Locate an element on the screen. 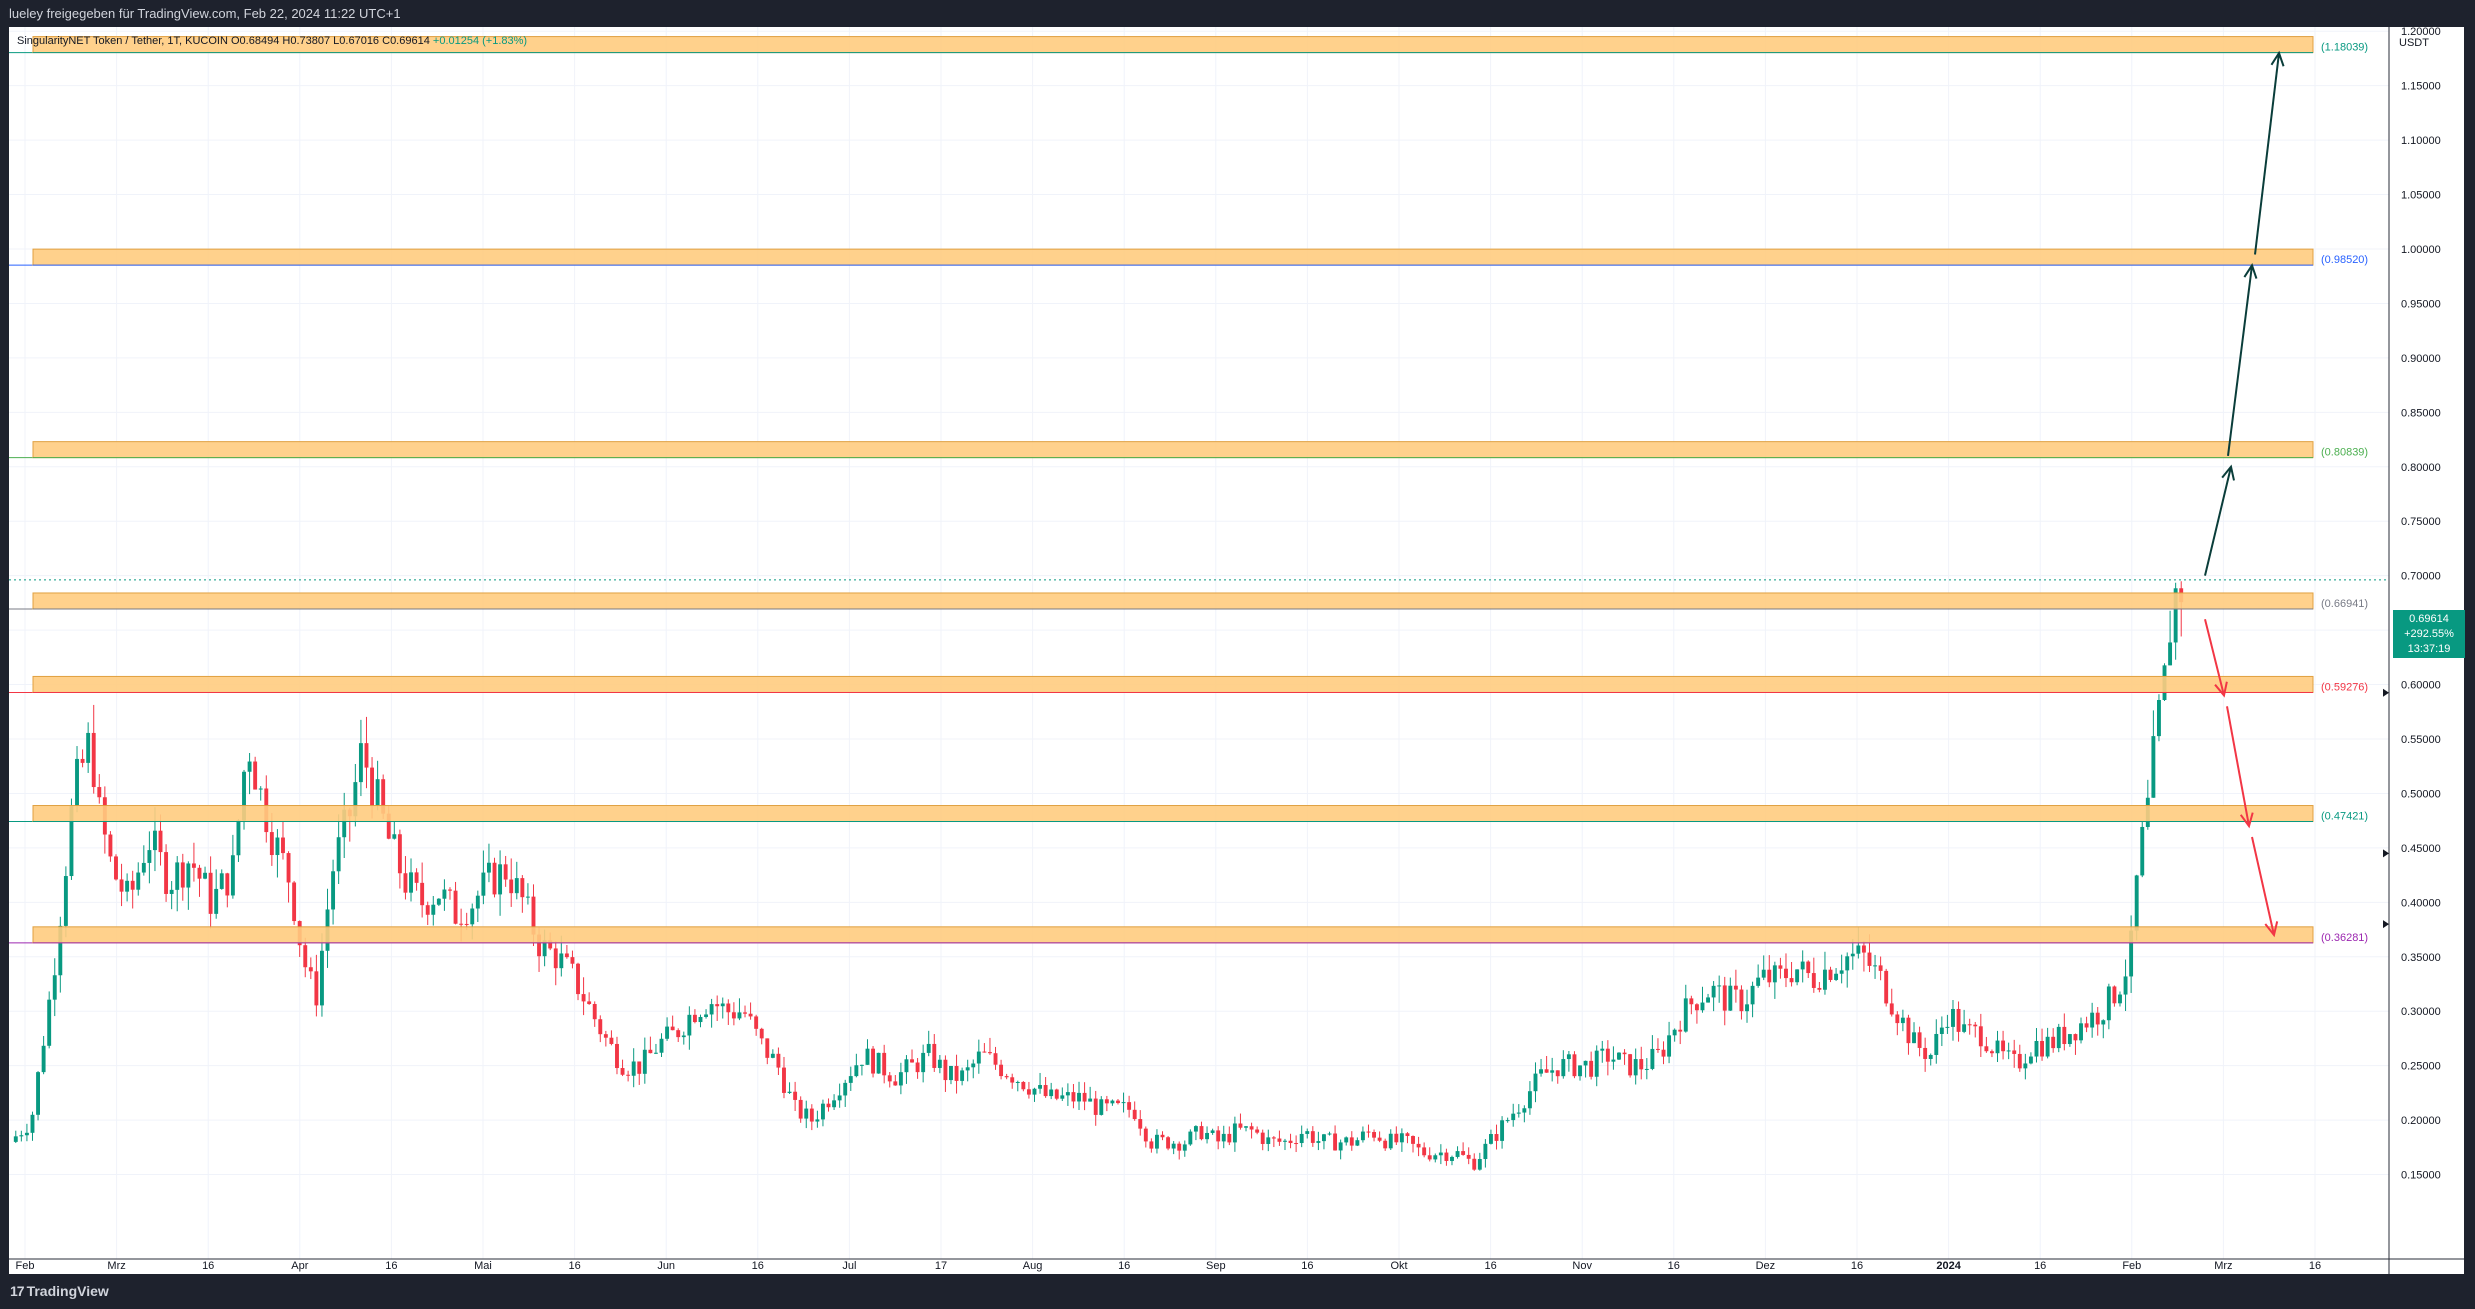  ohlc-open: O0.68494 is located at coordinates (255, 41).